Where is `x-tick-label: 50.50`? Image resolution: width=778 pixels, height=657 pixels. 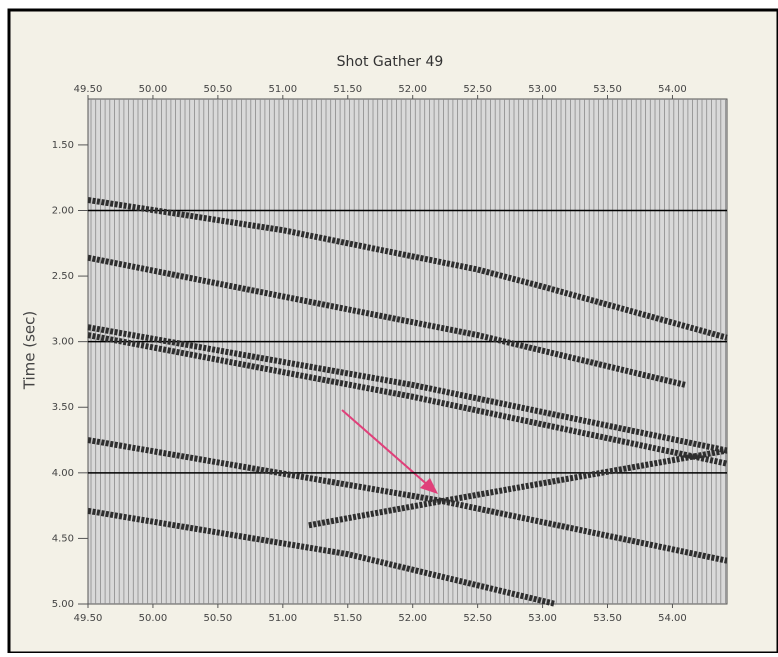 x-tick-label: 50.50 is located at coordinates (218, 618).